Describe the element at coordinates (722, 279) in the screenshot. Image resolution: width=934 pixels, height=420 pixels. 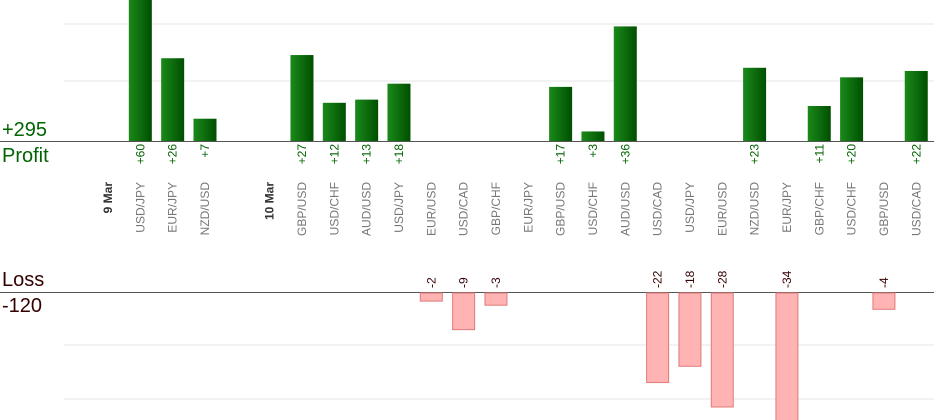
I see `loss-value-label: -28` at that location.